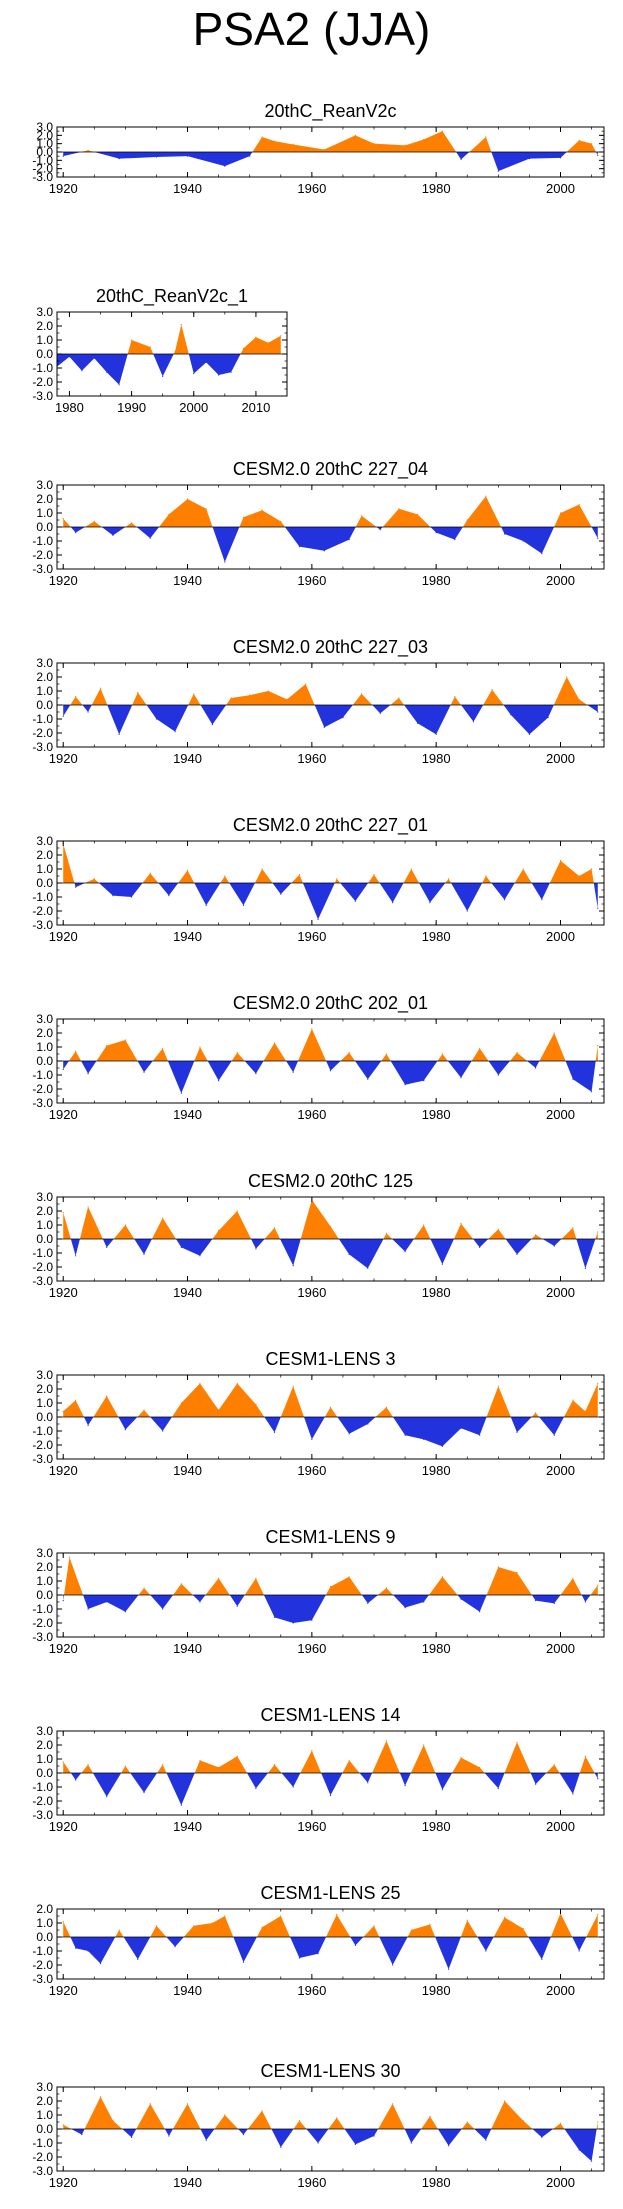 Image resolution: width=623 pixels, height=2209 pixels. Describe the element at coordinates (44, 705) in the screenshot. I see `y-tick-label: 0.0` at that location.